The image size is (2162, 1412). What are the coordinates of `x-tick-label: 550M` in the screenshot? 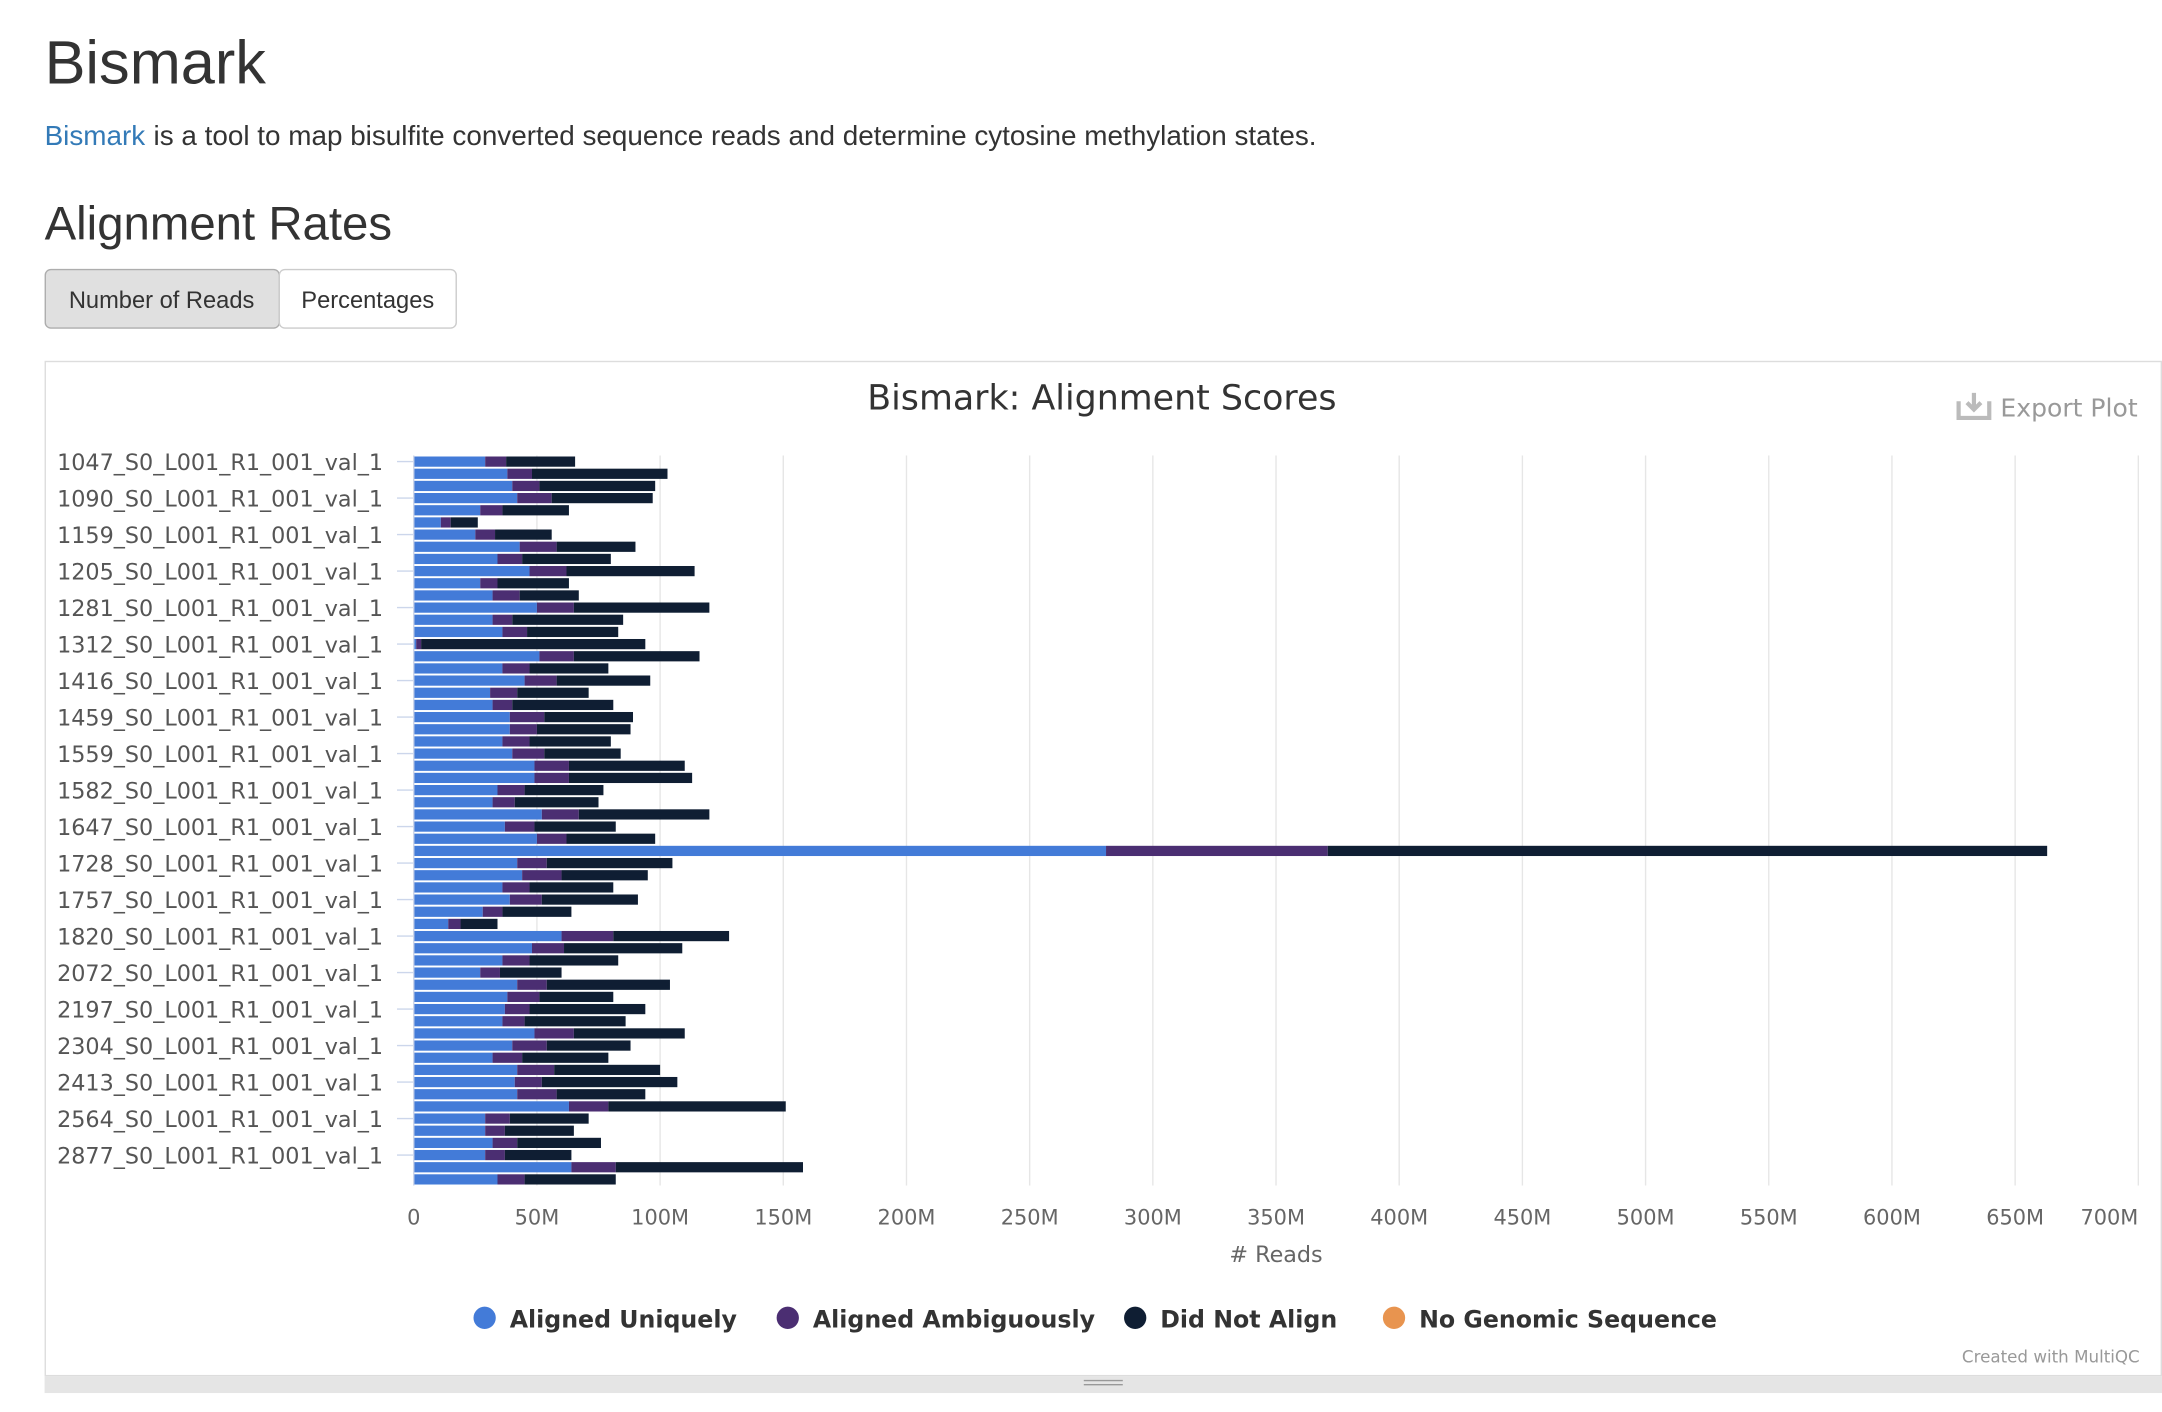 It's located at (1769, 1217).